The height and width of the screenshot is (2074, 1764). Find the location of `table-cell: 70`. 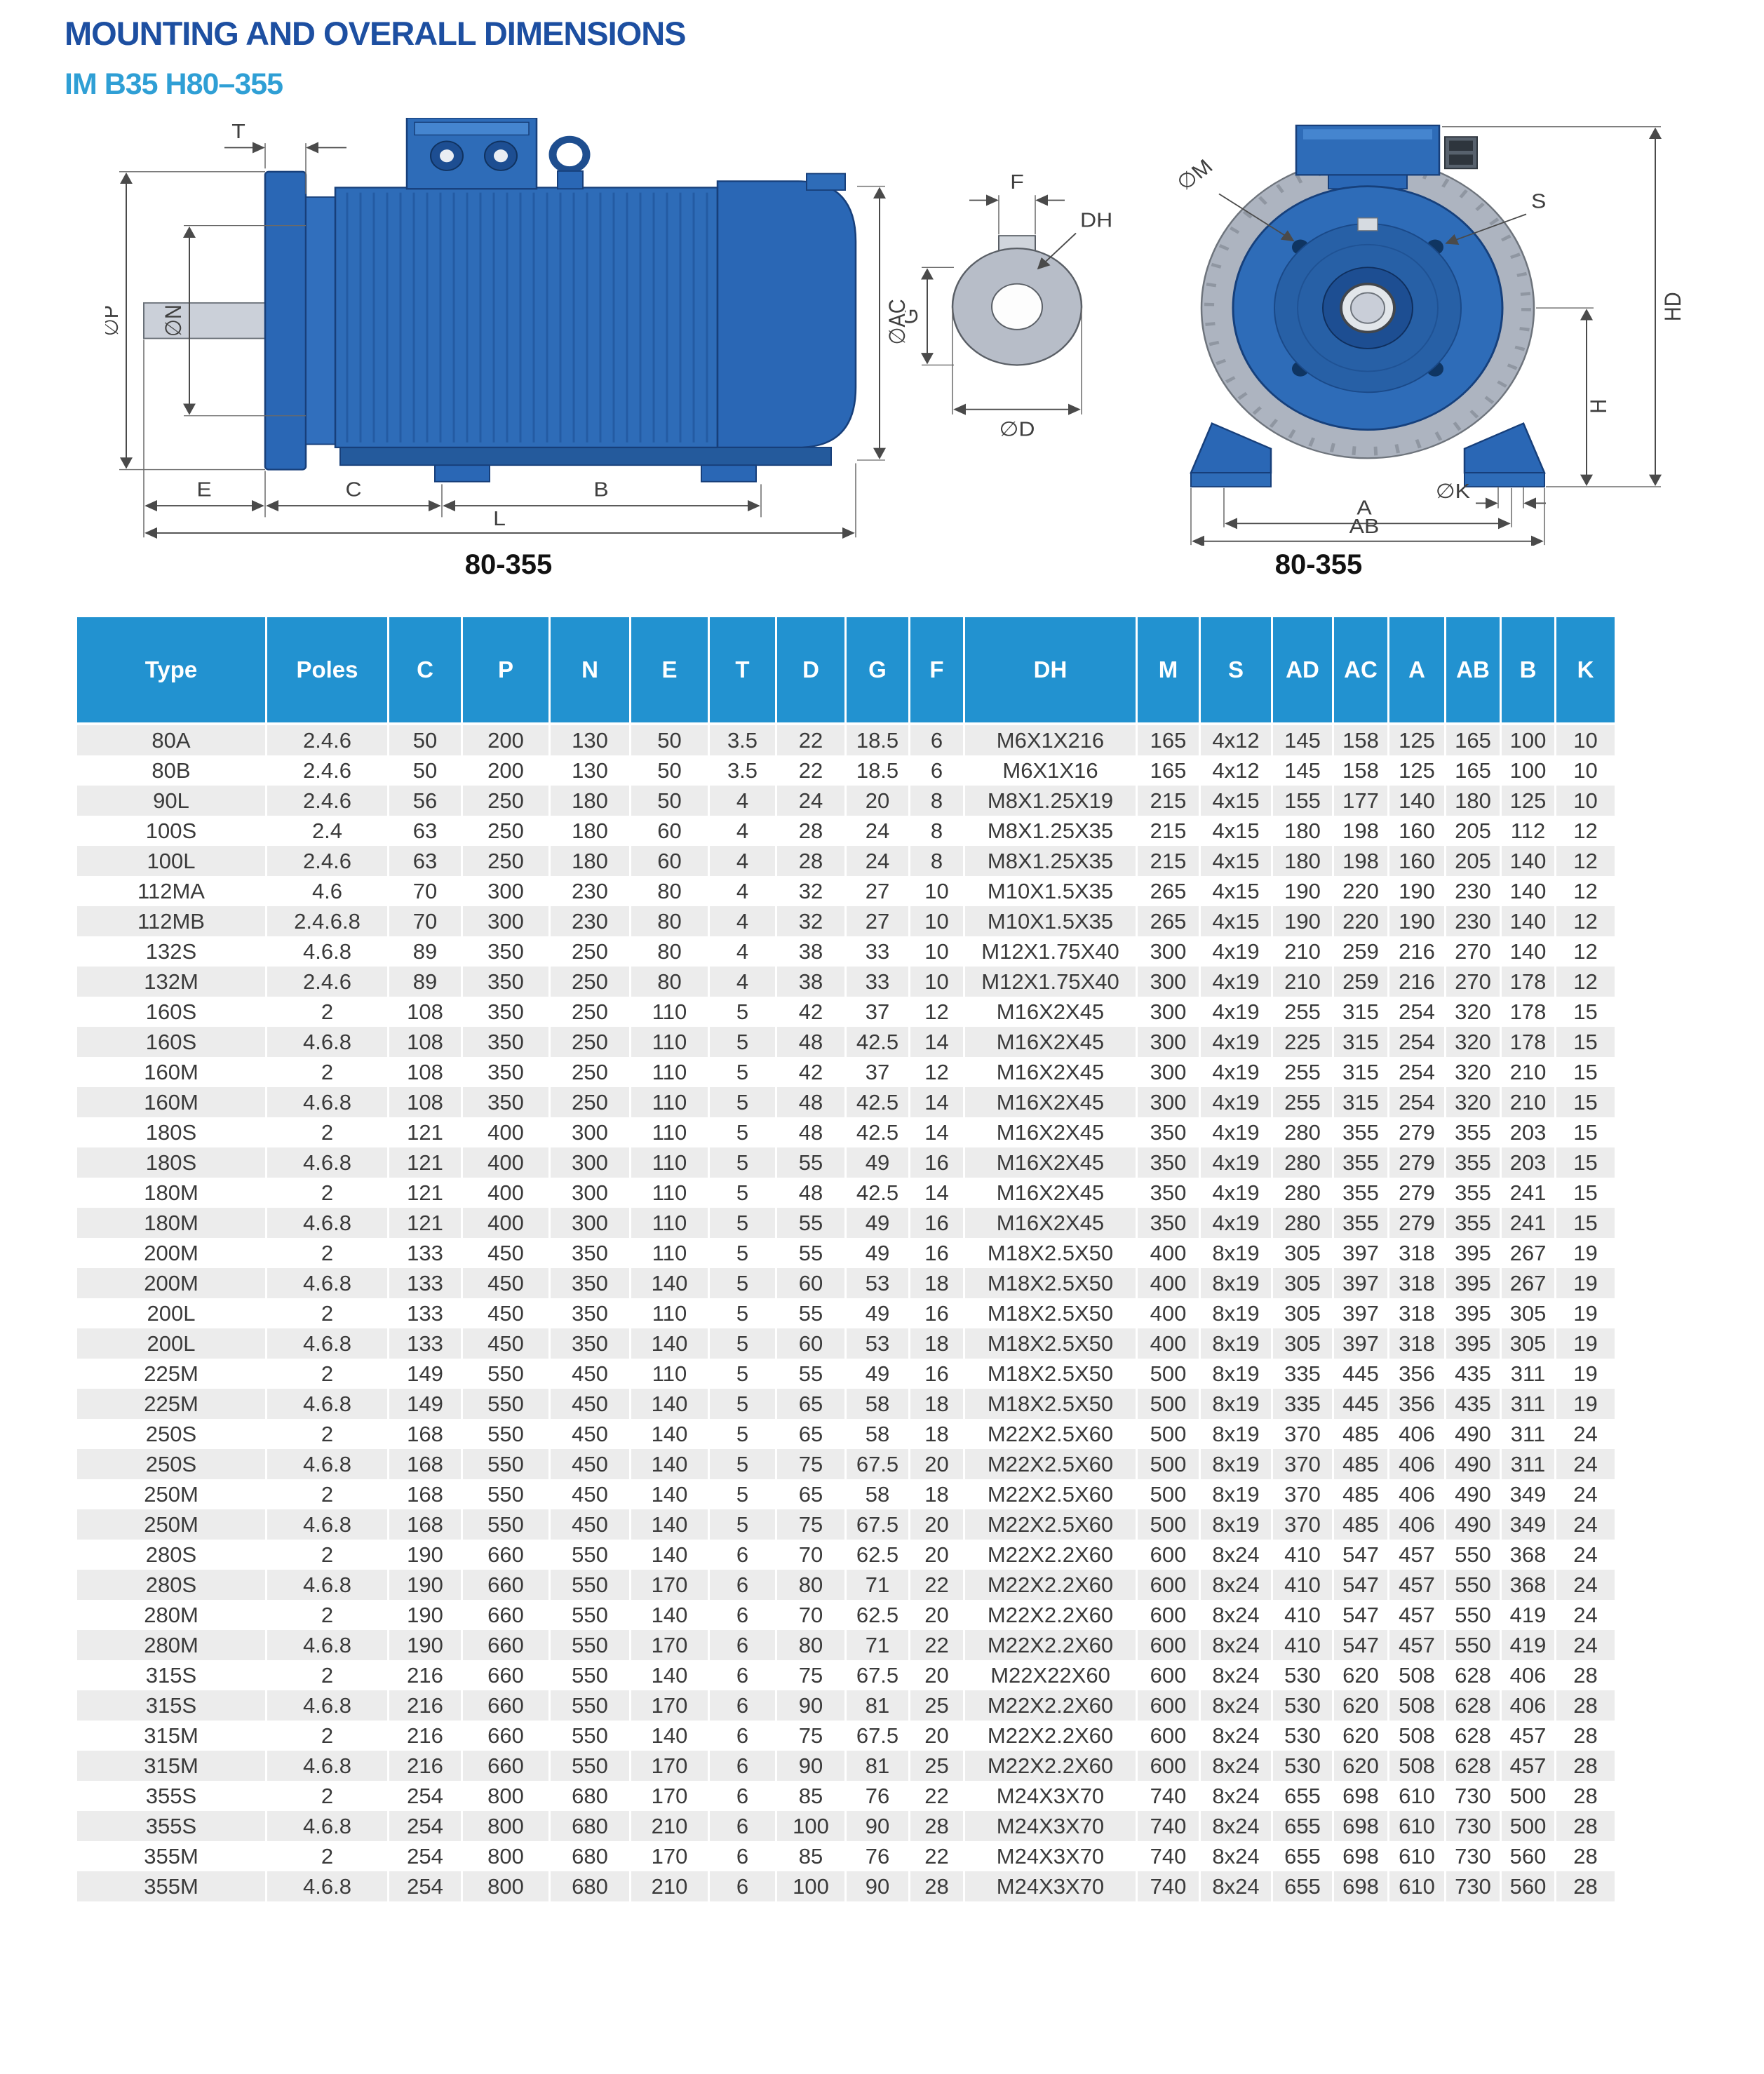

table-cell: 70 is located at coordinates (426, 921).